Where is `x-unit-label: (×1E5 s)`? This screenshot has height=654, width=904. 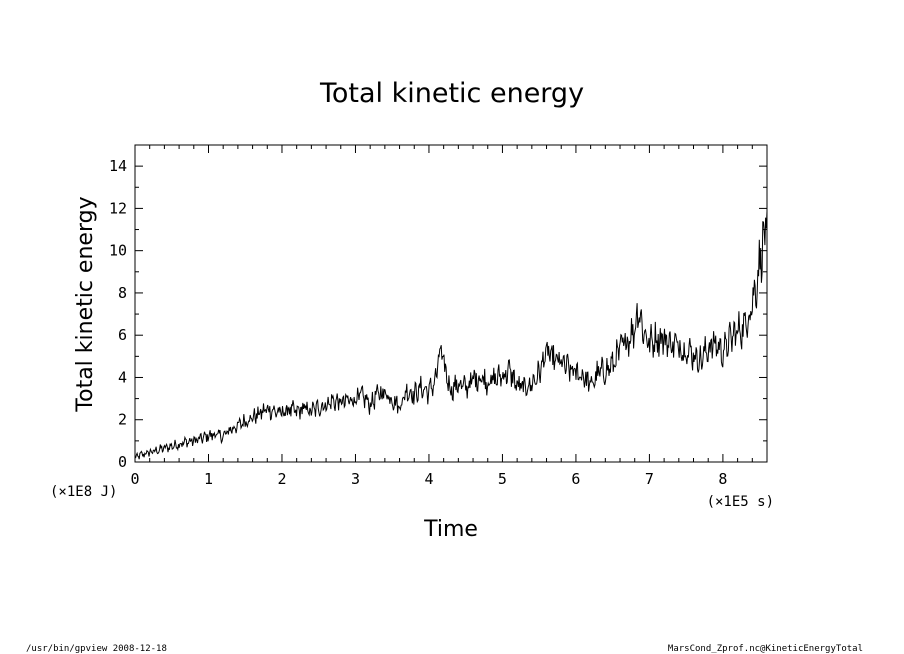 x-unit-label: (×1E5 s) is located at coordinates (740, 502).